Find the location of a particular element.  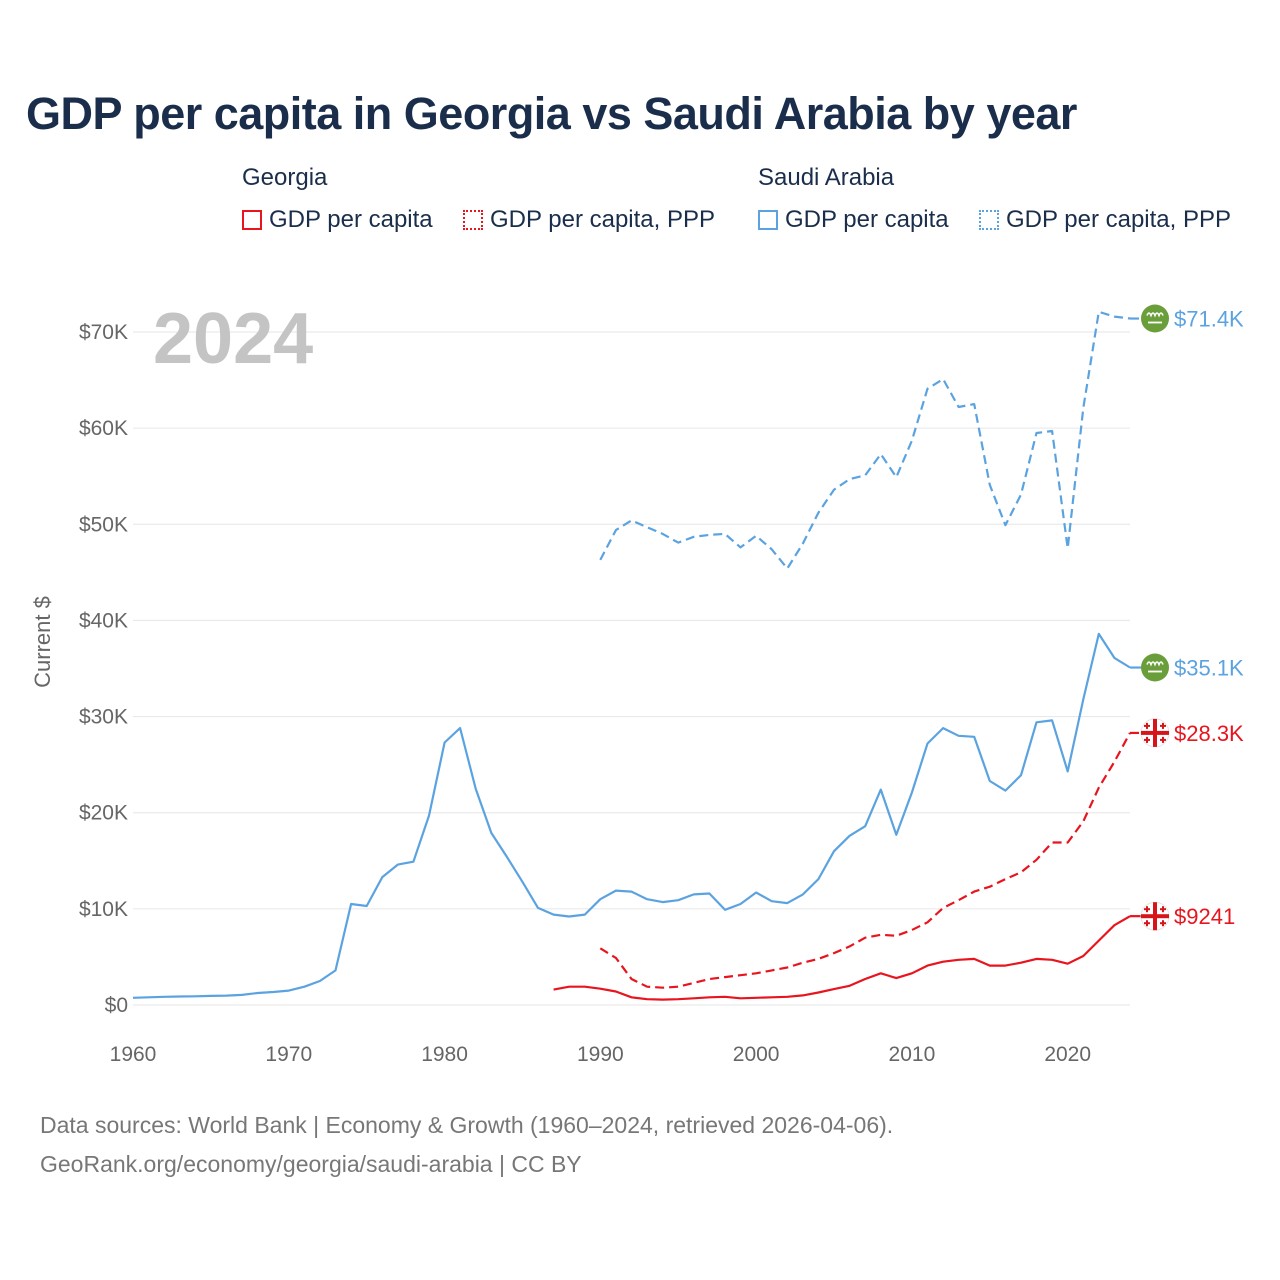

legend-item-georgia-gdp: GDP per capita is located at coordinates (337, 220).